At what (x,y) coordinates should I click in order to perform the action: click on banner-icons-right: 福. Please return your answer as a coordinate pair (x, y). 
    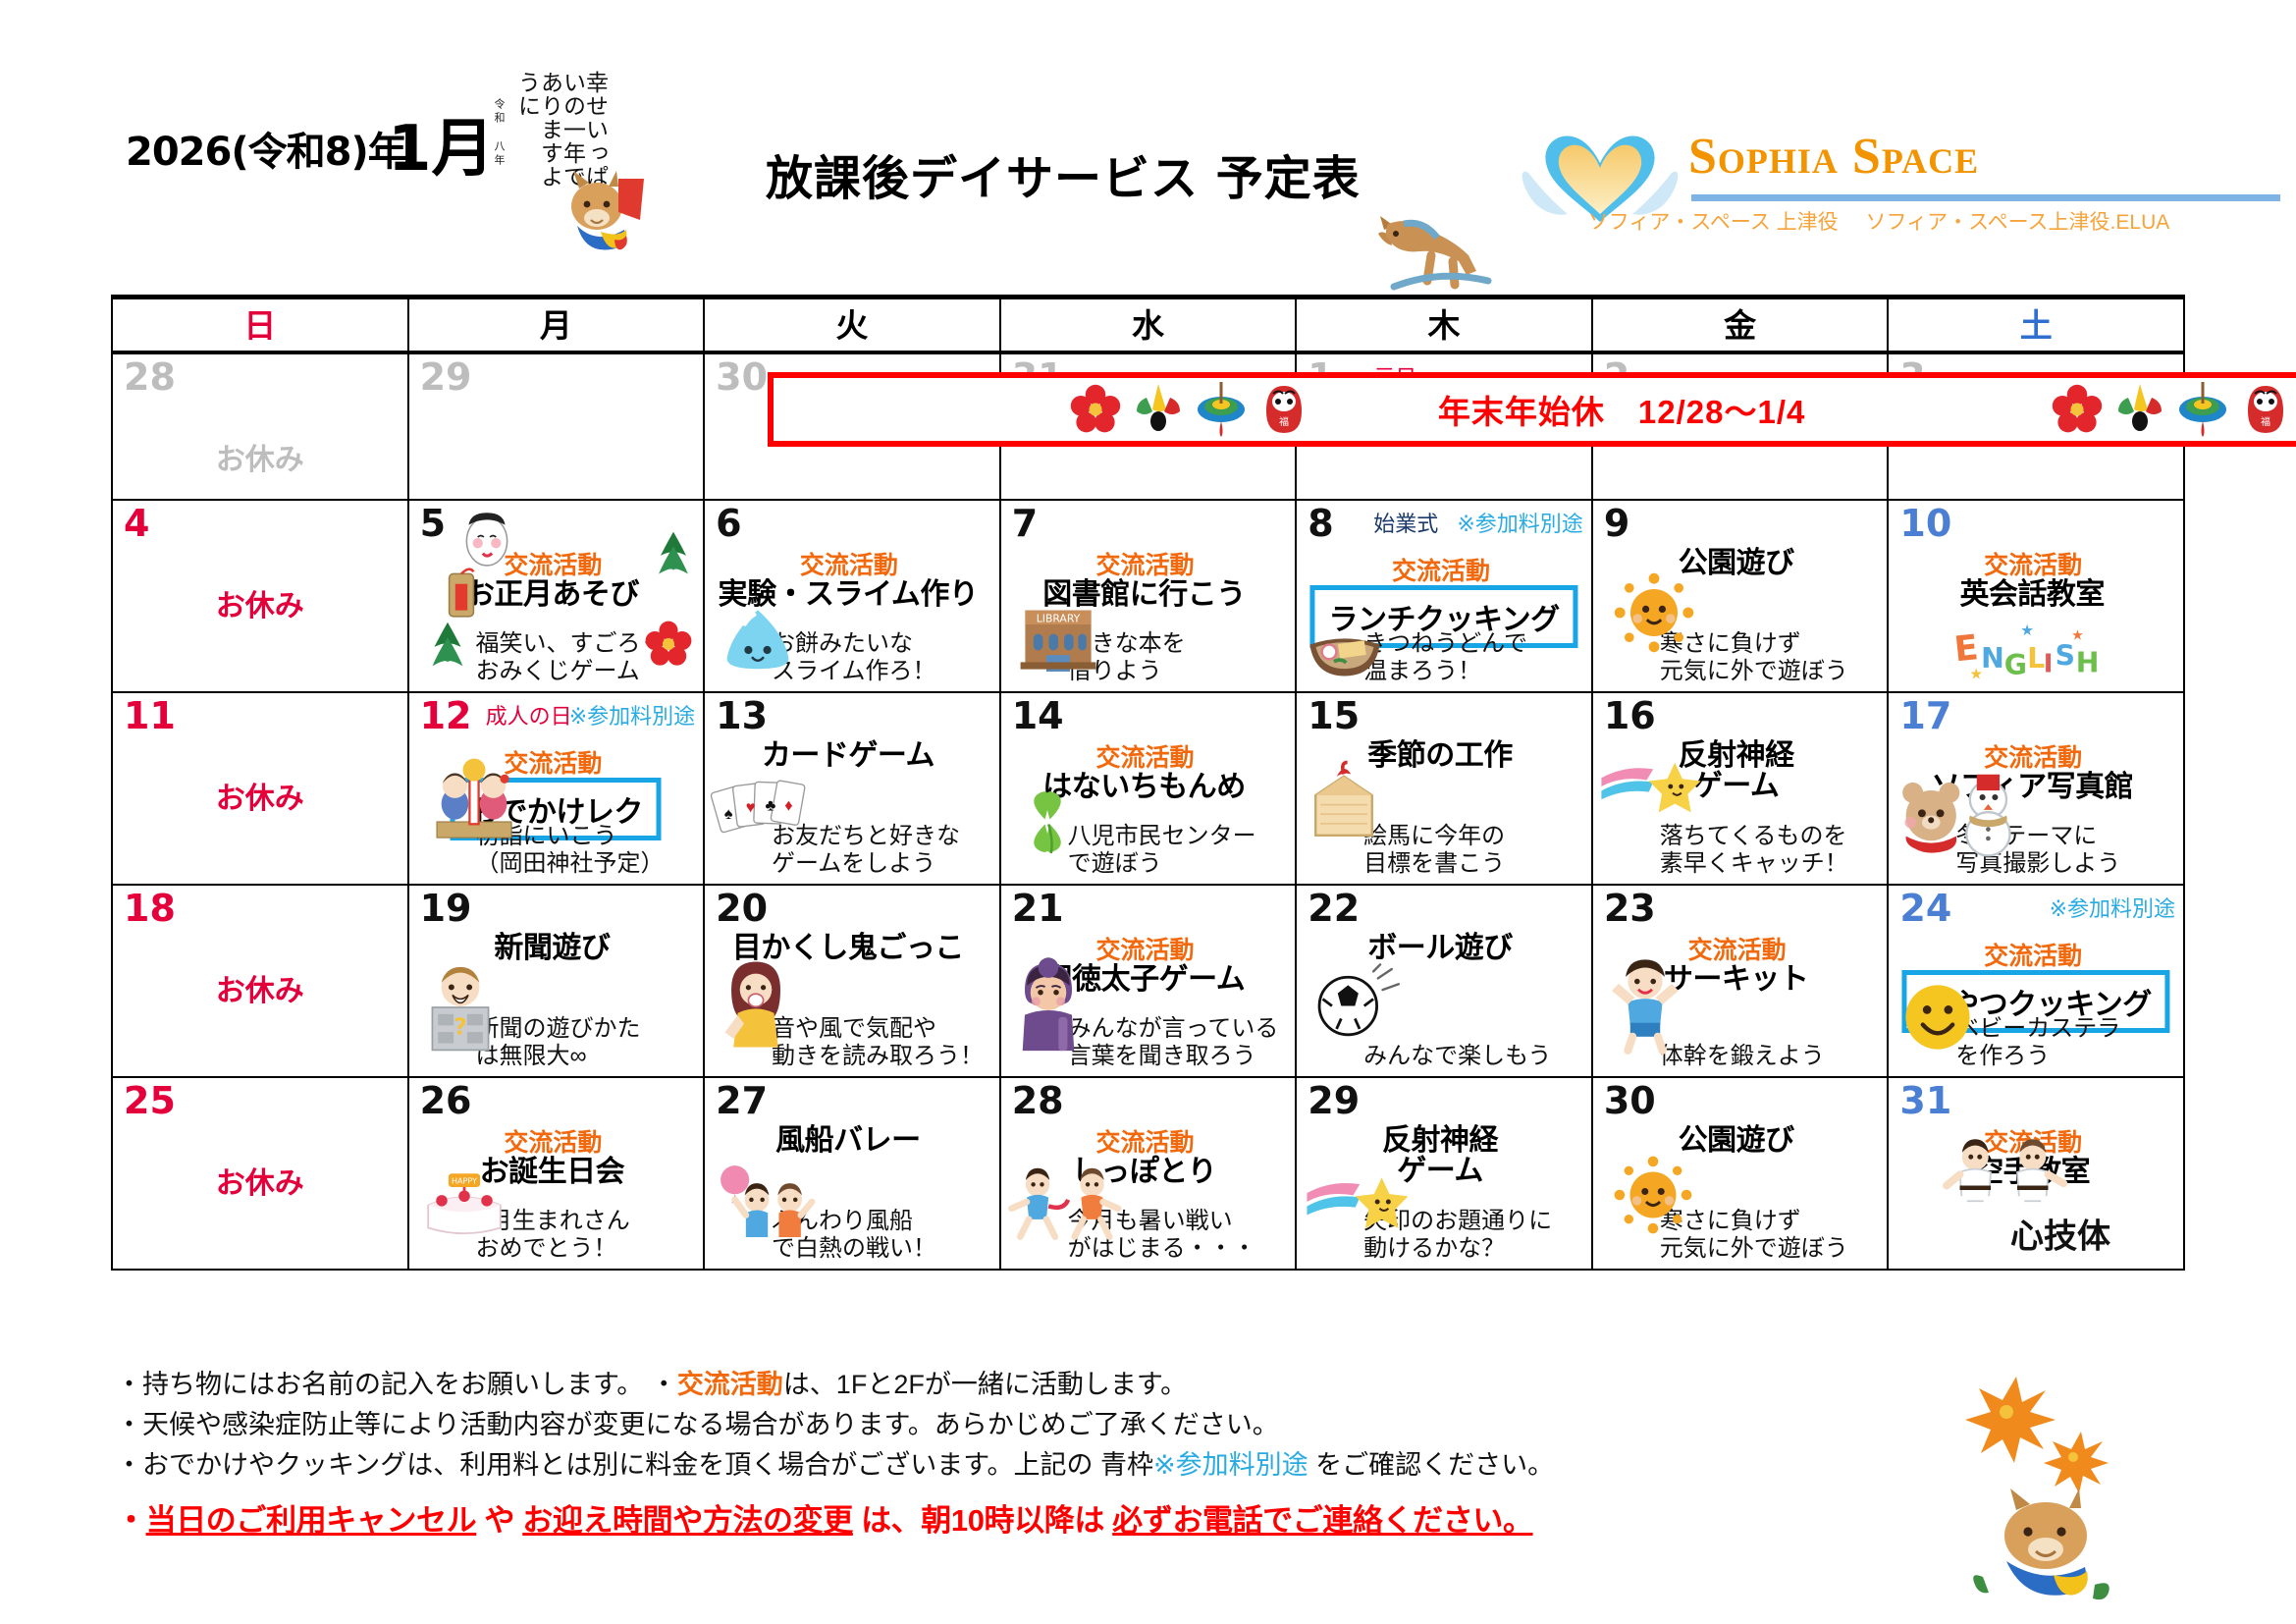
    Looking at the image, I should click on (2171, 409).